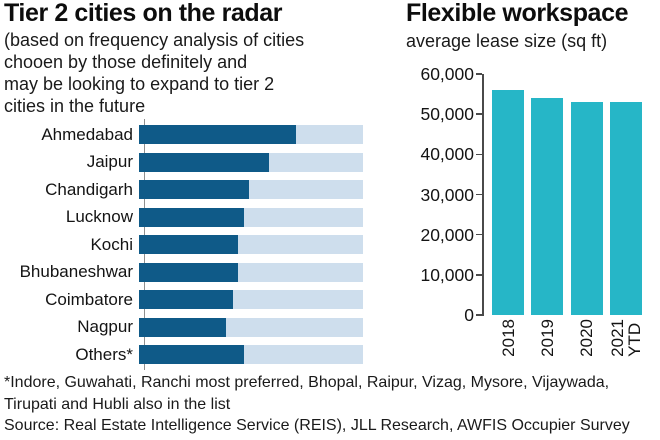  I want to click on category-label: Others*, so click(104, 354).